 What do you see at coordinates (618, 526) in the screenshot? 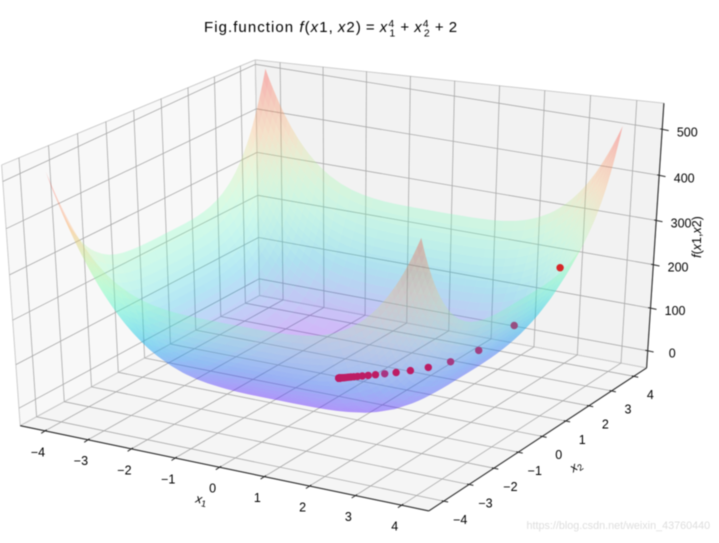
I see `svg-text:https://blog.csdn.net/weixin_4: https://blog.csdn.net/weixin_43760440` at bounding box center [618, 526].